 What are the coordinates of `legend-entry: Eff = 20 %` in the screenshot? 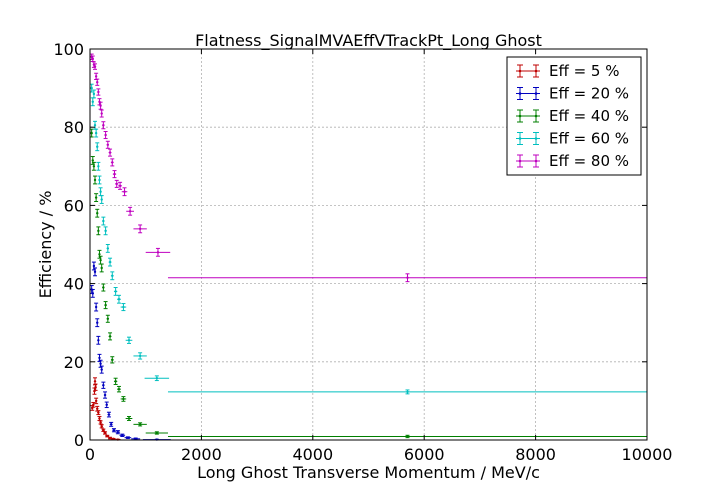 It's located at (572, 94).